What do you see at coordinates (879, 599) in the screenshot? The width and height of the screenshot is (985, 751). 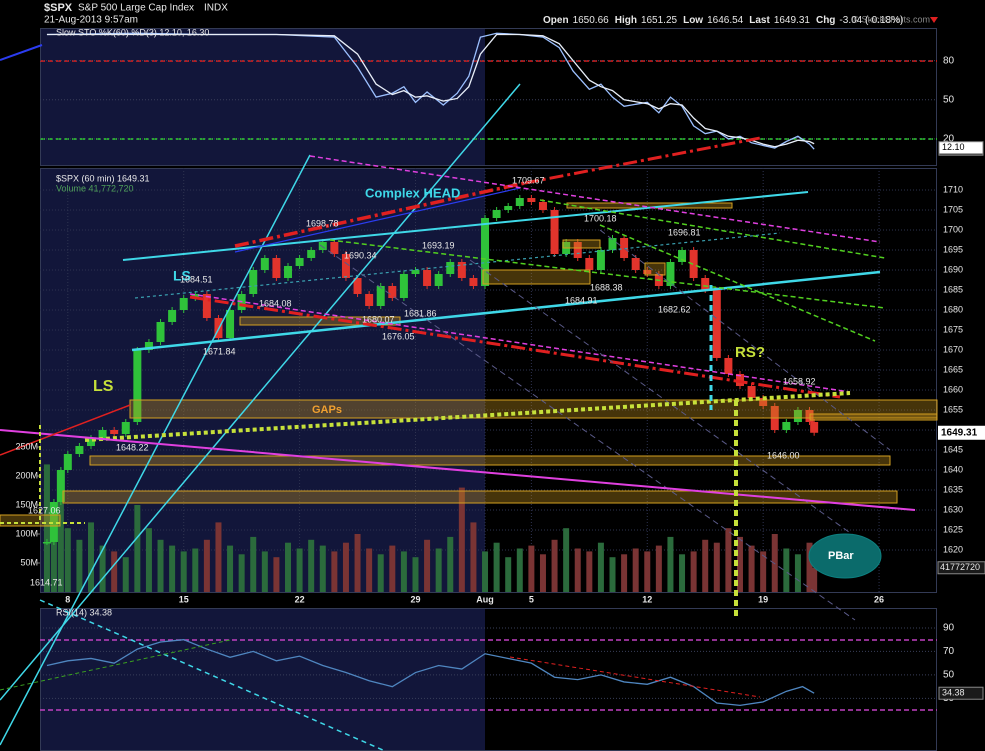 I see `x-tick-label: 26` at bounding box center [879, 599].